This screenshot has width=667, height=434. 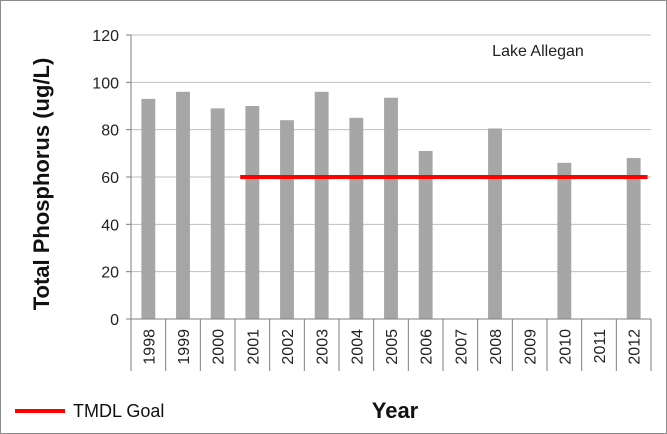 I want to click on bar-2010, so click(x=564, y=240).